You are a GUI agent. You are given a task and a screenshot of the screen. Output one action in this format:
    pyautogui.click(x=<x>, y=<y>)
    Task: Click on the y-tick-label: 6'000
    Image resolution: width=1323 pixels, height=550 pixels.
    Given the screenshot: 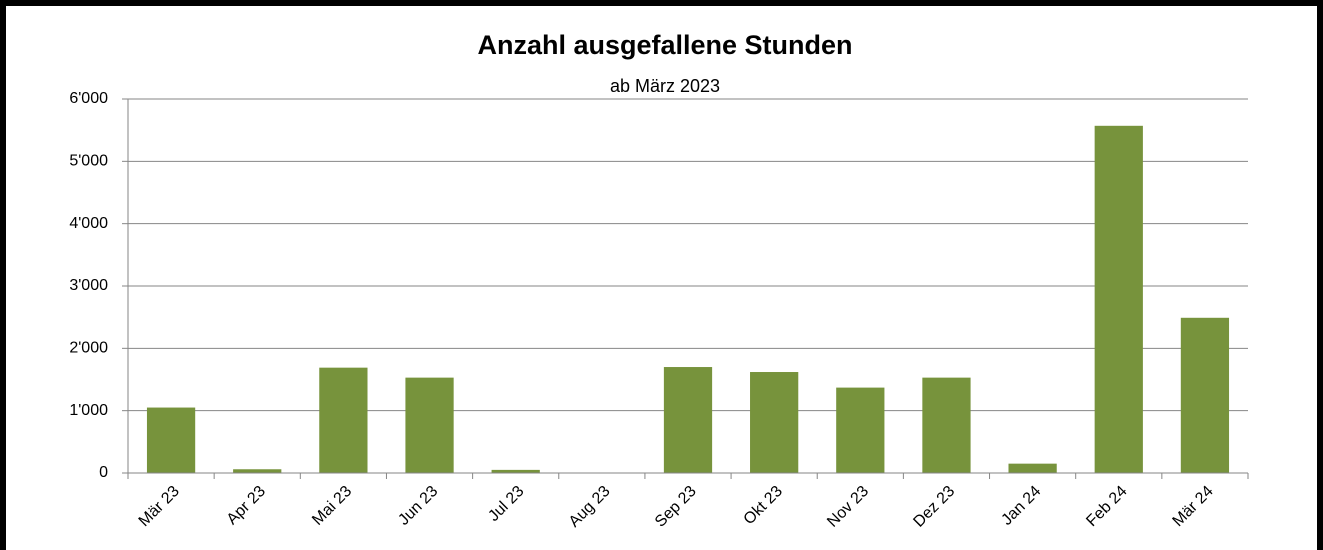 What is the action you would take?
    pyautogui.click(x=88, y=98)
    